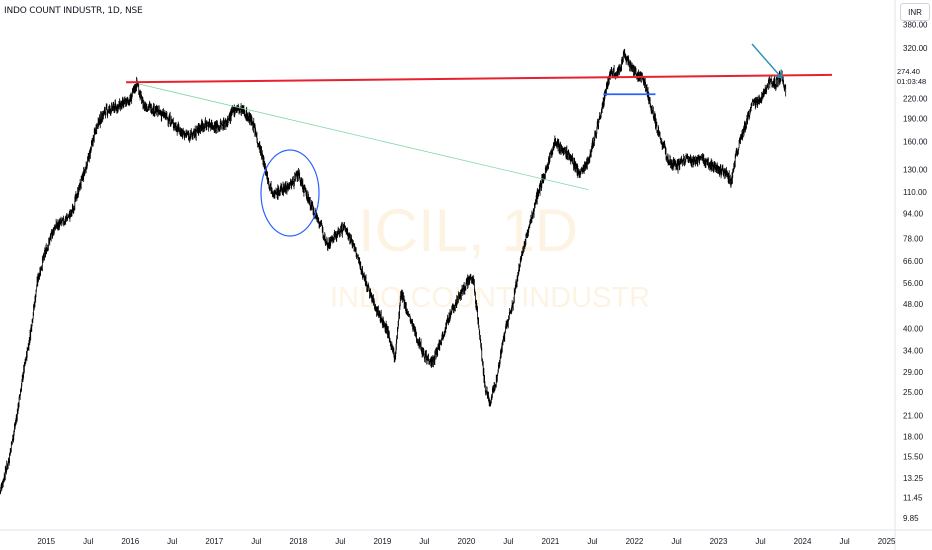 This screenshot has width=932, height=550. Describe the element at coordinates (915, 118) in the screenshot. I see `y-tick-label: 190.00` at that location.